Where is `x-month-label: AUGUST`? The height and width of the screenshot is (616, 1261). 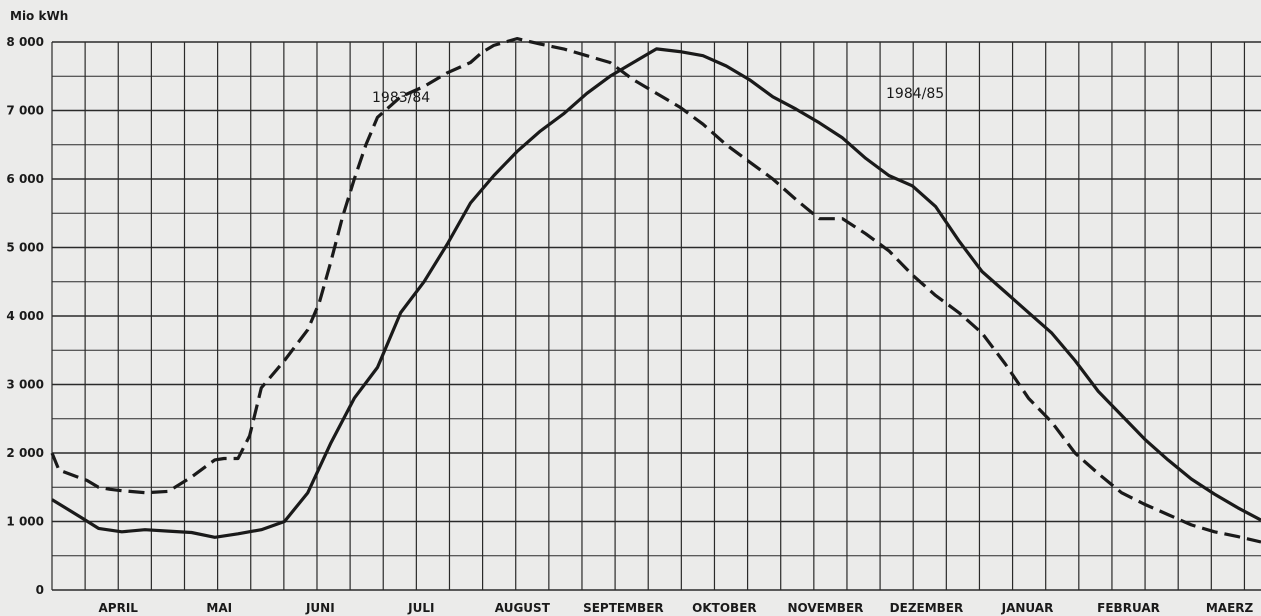 x-month-label: AUGUST is located at coordinates (523, 608).